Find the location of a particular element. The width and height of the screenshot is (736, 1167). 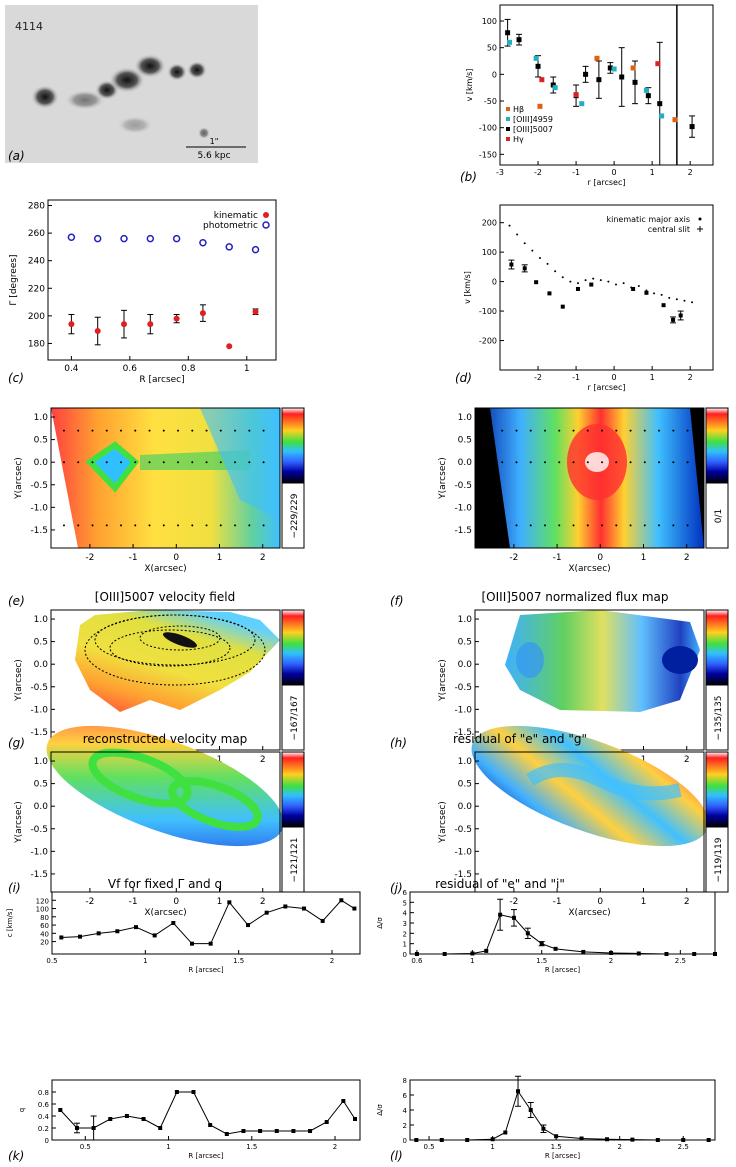

colorbar-label: −119/119 is located at coordinates (719, 859).